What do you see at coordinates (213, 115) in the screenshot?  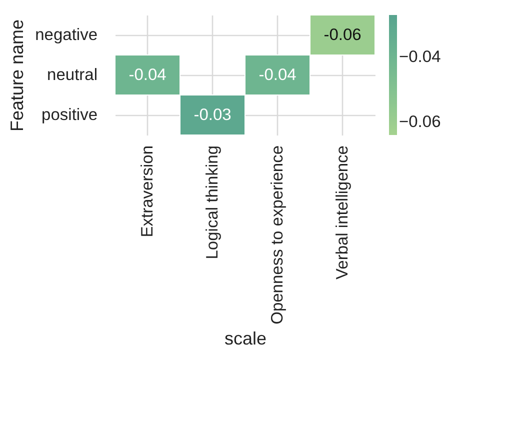 I see `data-label: -0.03` at bounding box center [213, 115].